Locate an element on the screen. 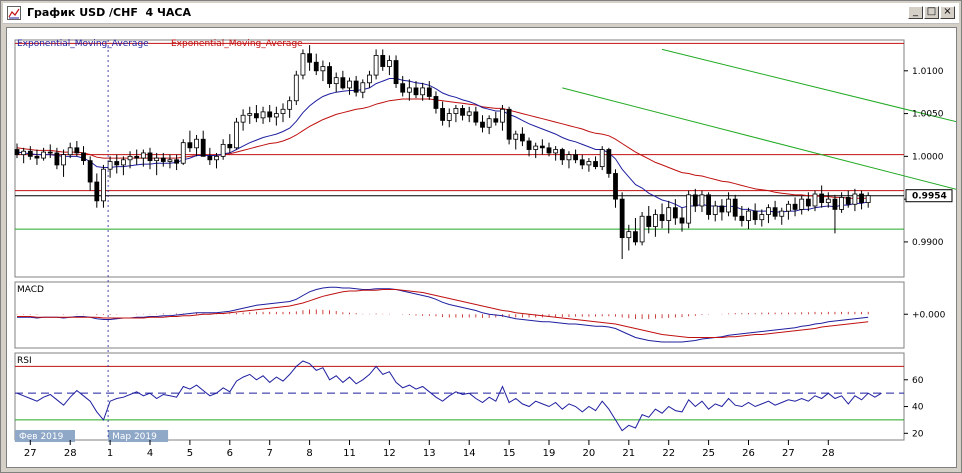 This screenshot has width=962, height=473. month-tag is located at coordinates (45, 436).